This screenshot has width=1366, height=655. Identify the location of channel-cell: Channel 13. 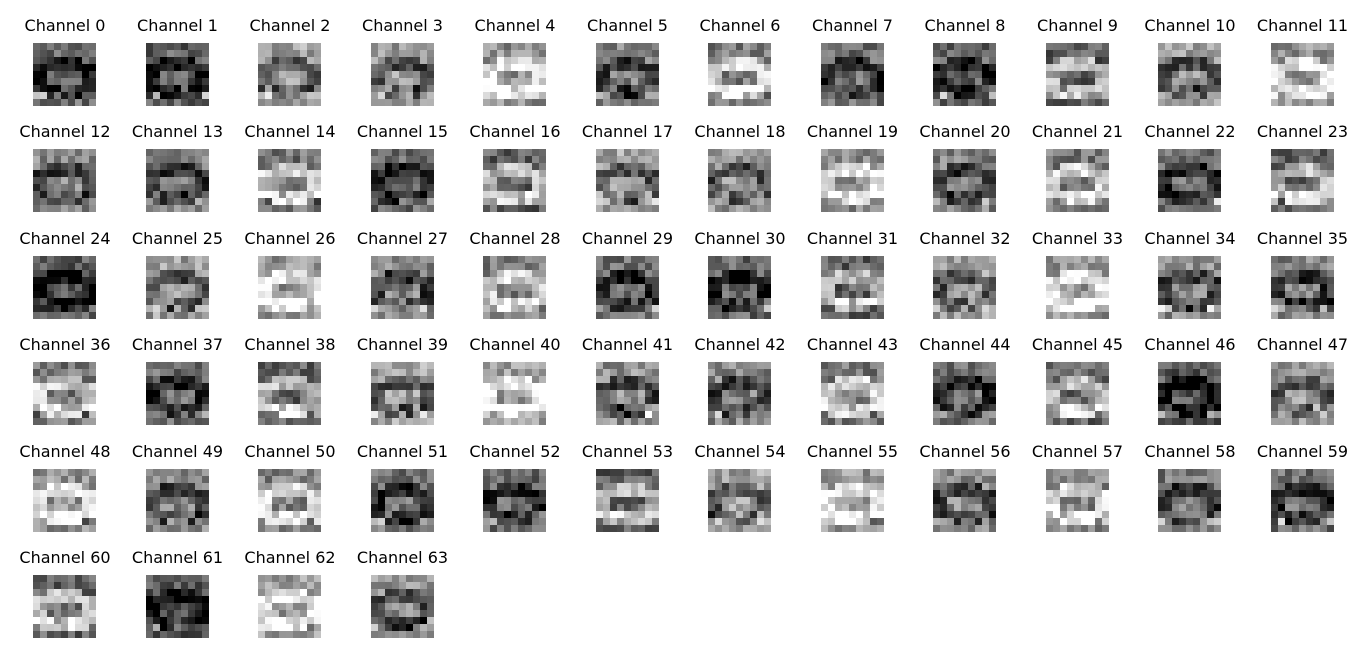
(178, 170).